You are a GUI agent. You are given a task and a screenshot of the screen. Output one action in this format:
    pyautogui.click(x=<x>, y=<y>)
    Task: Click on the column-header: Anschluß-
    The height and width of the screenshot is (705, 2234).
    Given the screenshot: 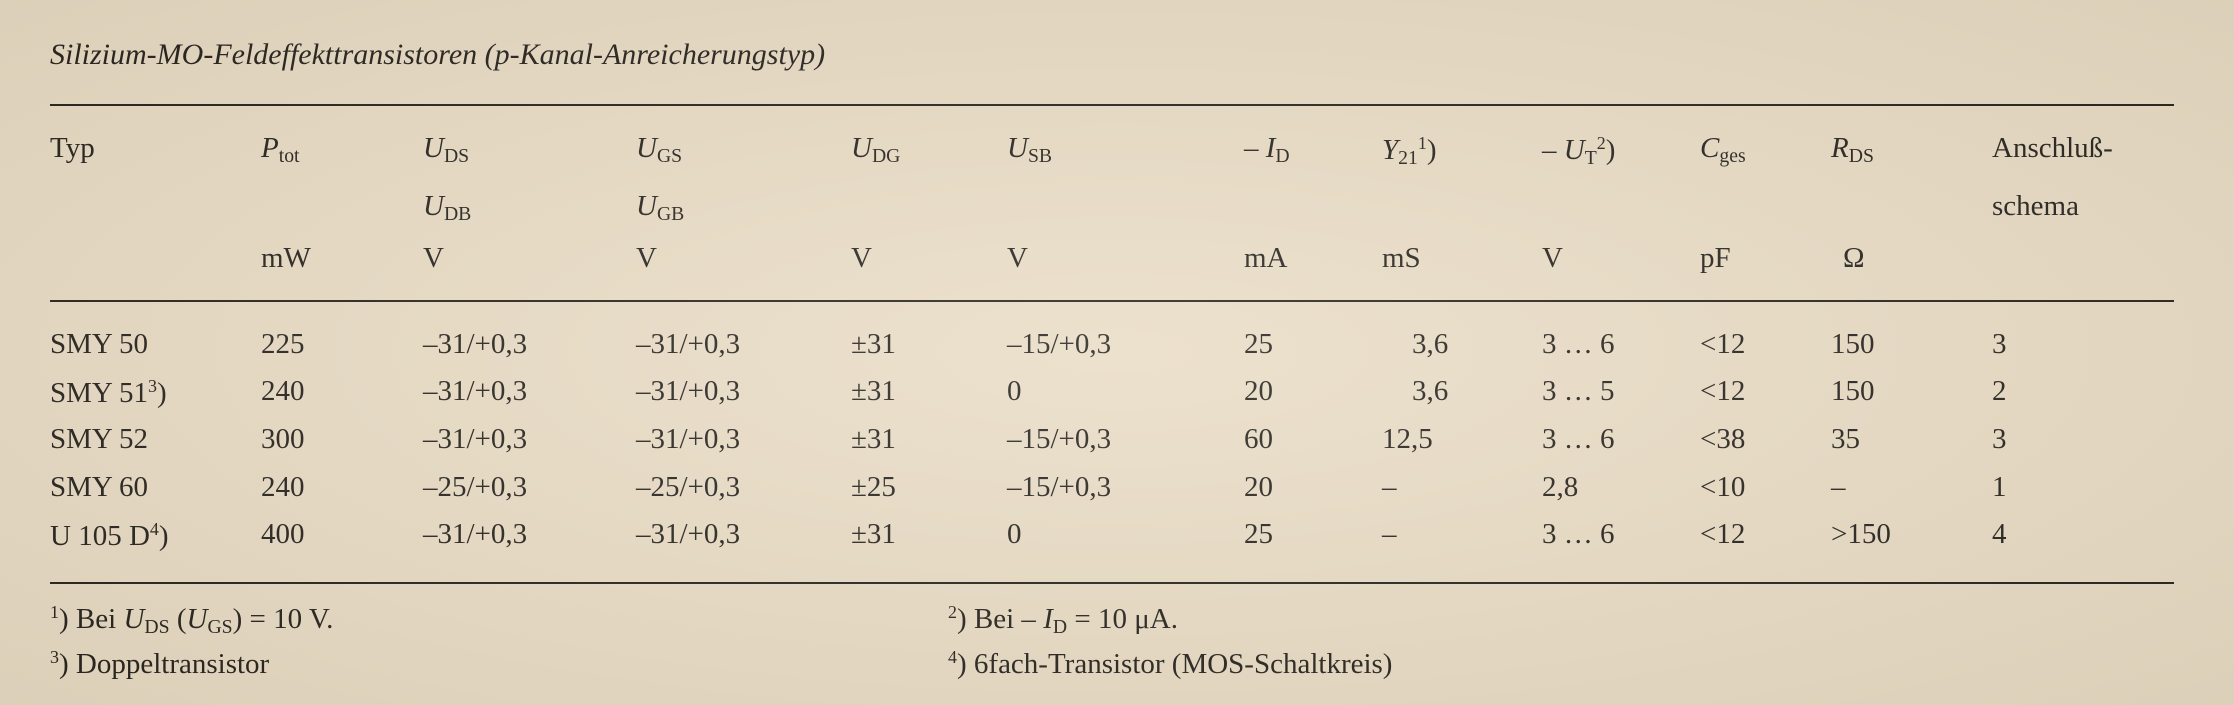 What is the action you would take?
    pyautogui.click(x=2052, y=148)
    